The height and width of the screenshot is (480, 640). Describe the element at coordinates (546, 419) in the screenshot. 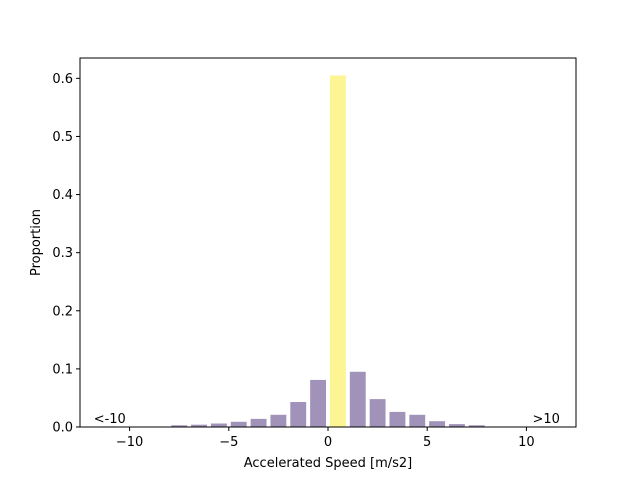

I see `annotation-label: >10` at that location.